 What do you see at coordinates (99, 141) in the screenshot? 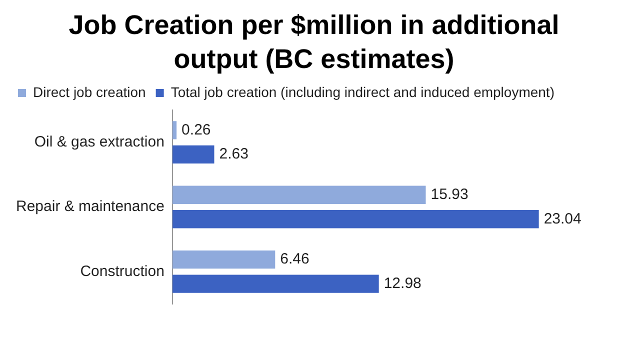
I see `y-tick-label: Oil & gas extraction` at bounding box center [99, 141].